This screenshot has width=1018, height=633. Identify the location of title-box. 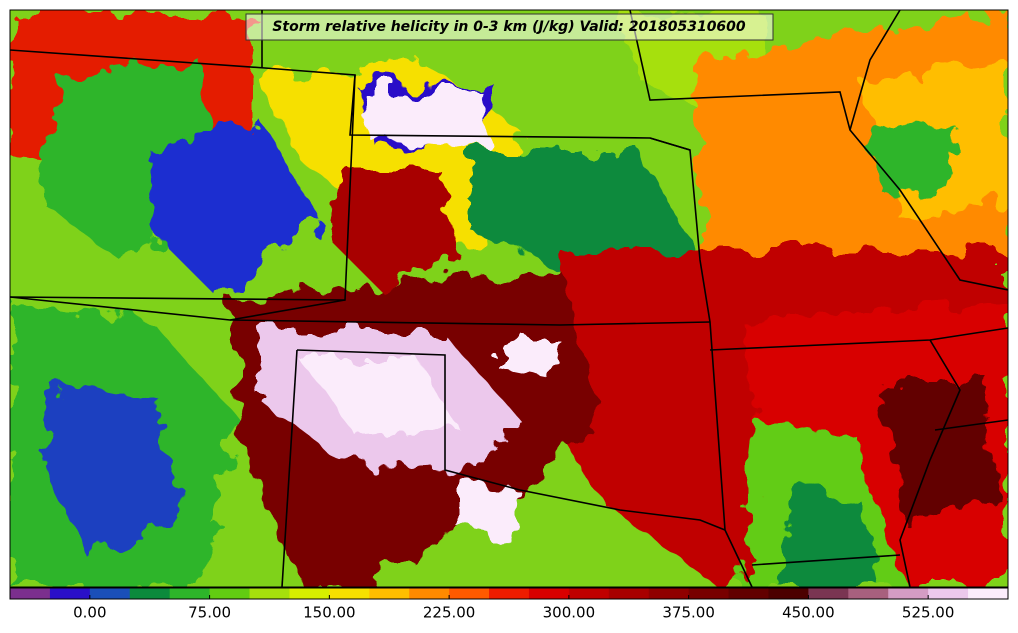
(509, 27).